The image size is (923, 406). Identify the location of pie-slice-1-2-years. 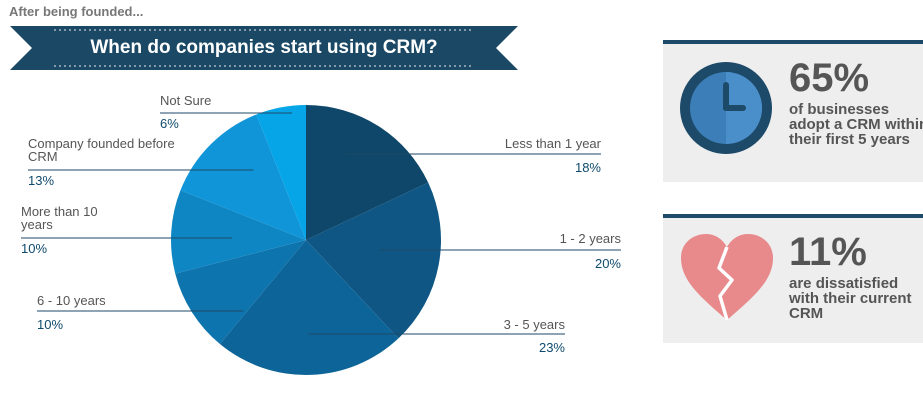
(373, 260).